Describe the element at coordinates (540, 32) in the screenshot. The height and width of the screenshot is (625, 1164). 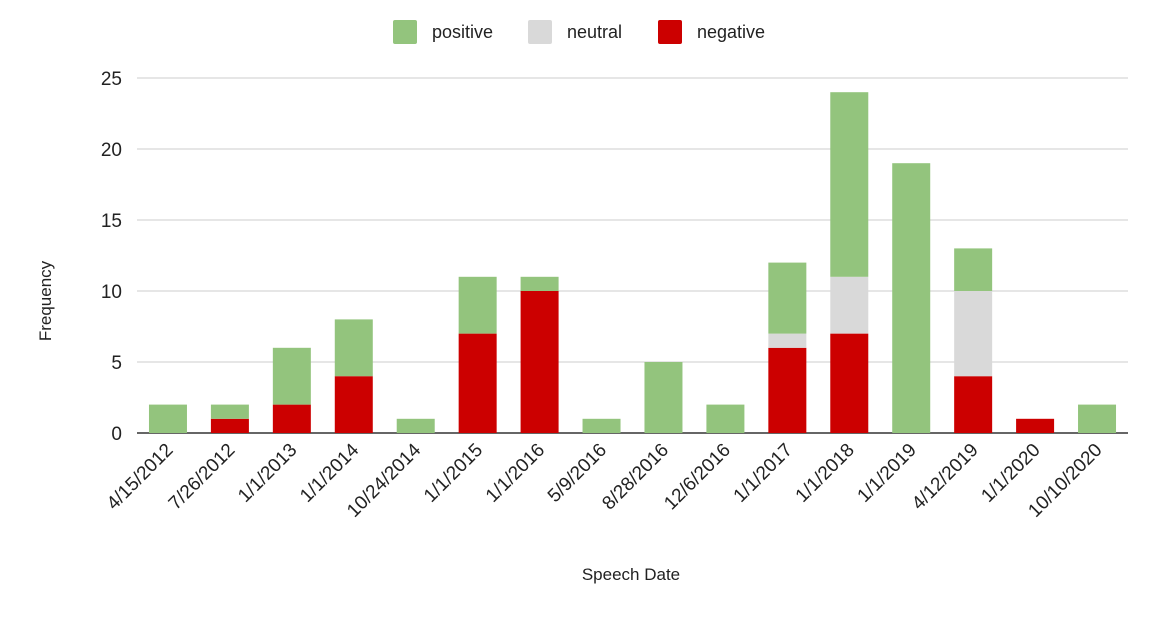
I see `legend-swatch-neutral` at that location.